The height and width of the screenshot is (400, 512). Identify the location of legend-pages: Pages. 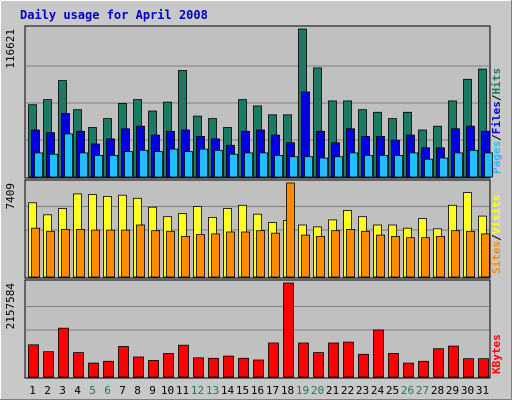
(496, 157).